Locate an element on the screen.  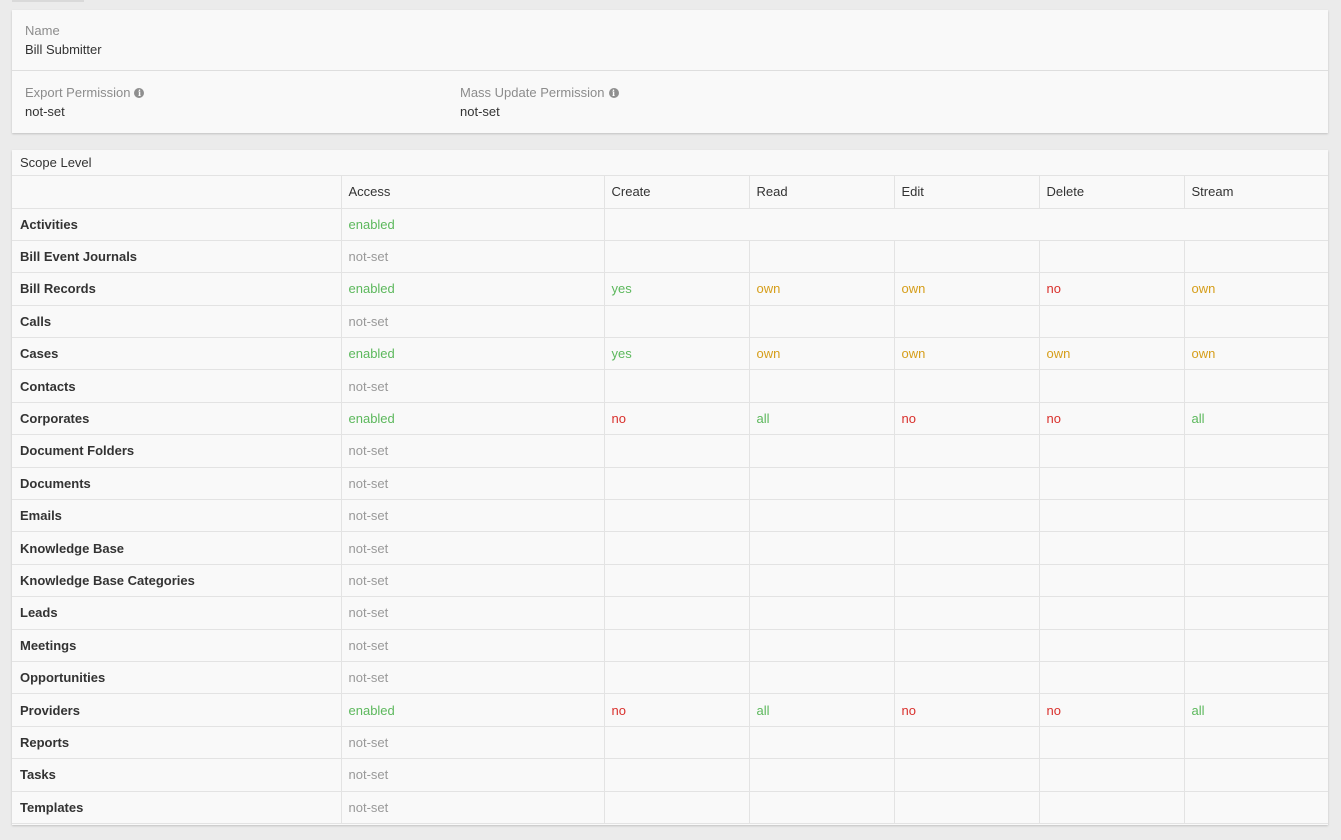
name-field: Name Bill Submitter is located at coordinates (63, 40).